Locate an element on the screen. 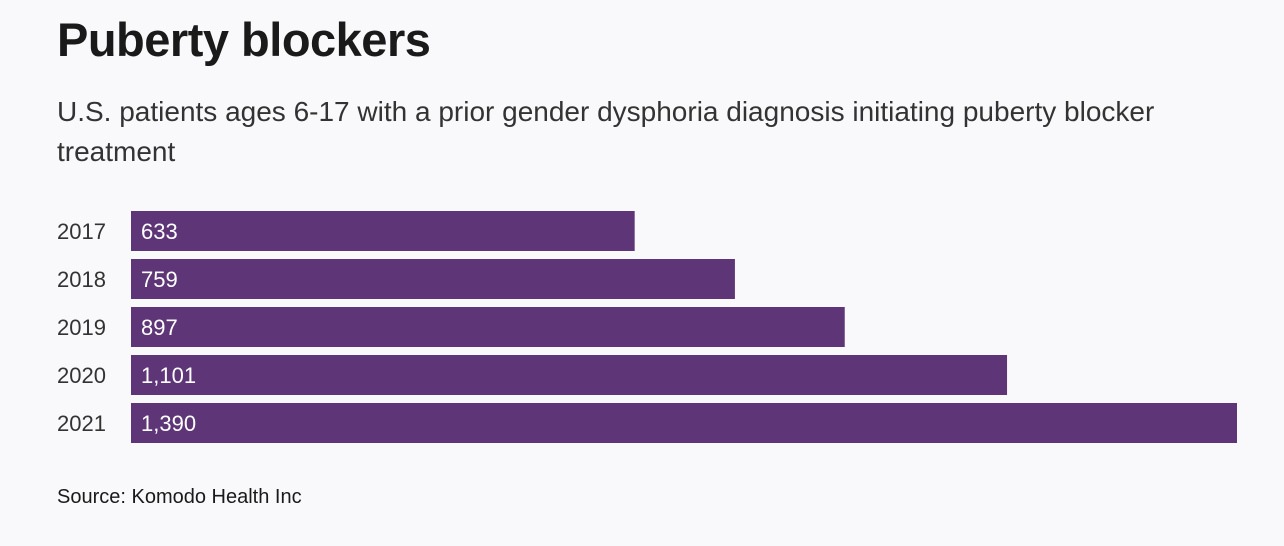  bar-2018 is located at coordinates (433, 279).